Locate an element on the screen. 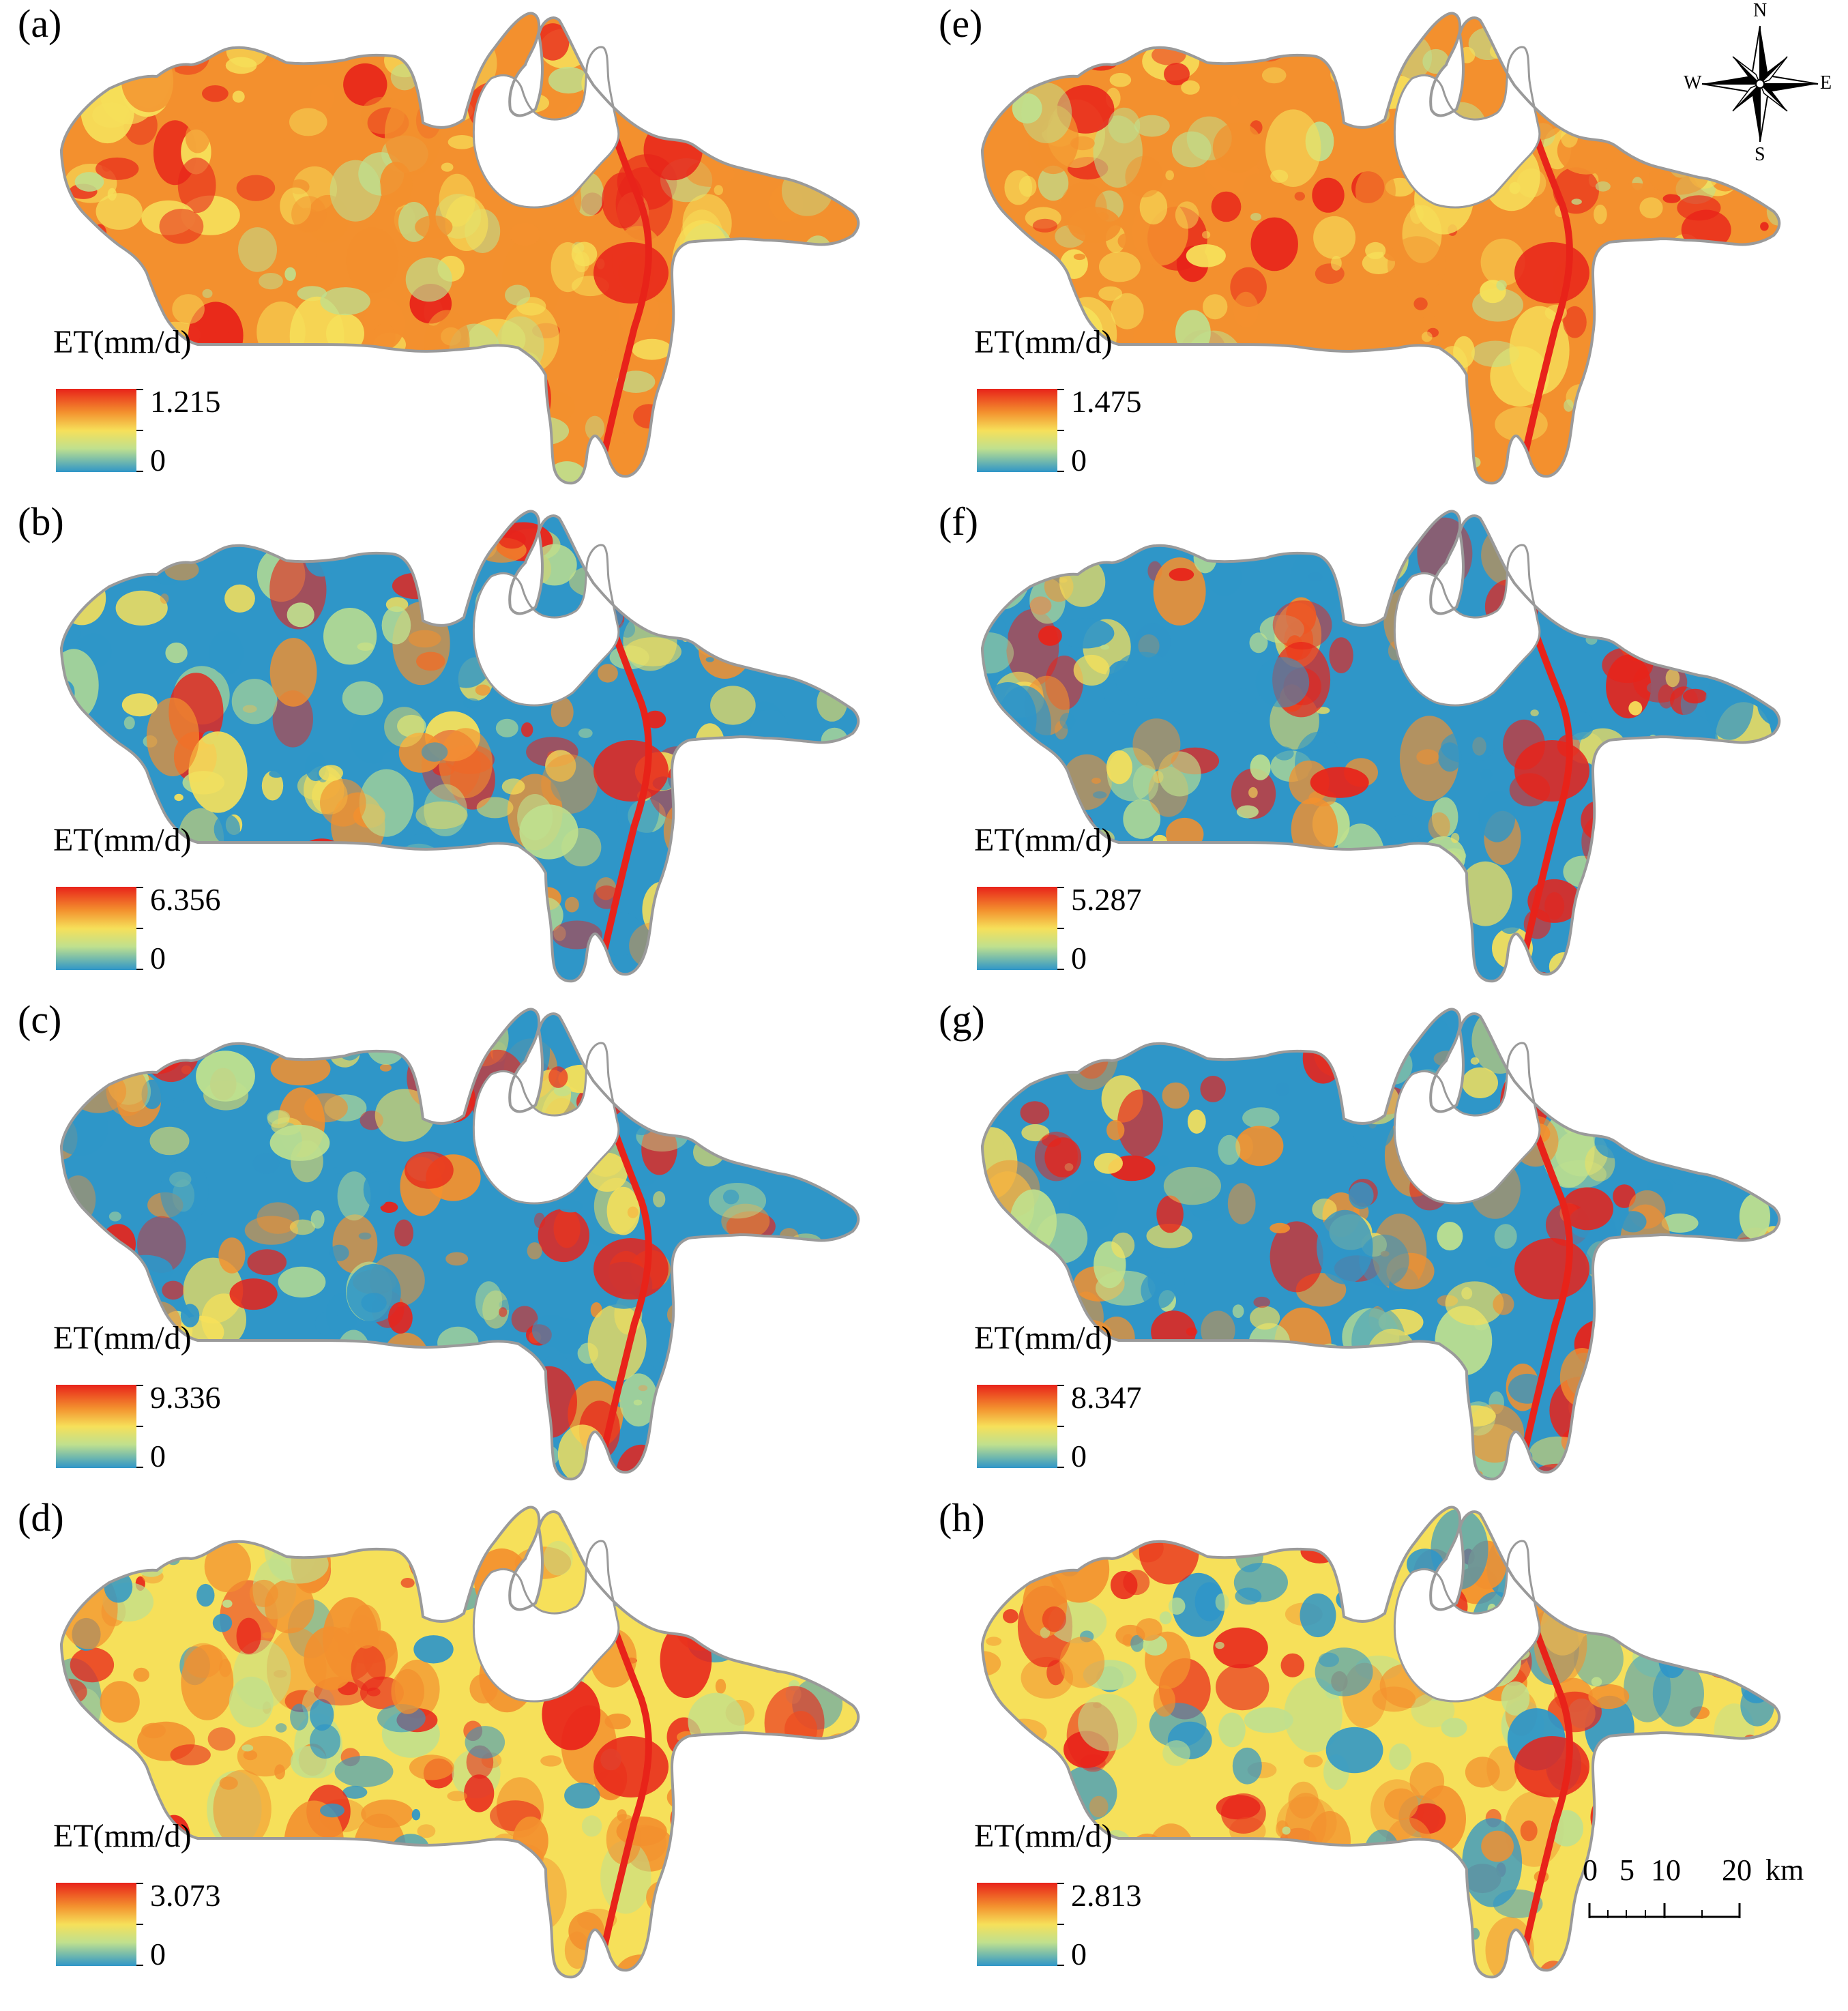  high-et-hotspot is located at coordinates (631, 273).